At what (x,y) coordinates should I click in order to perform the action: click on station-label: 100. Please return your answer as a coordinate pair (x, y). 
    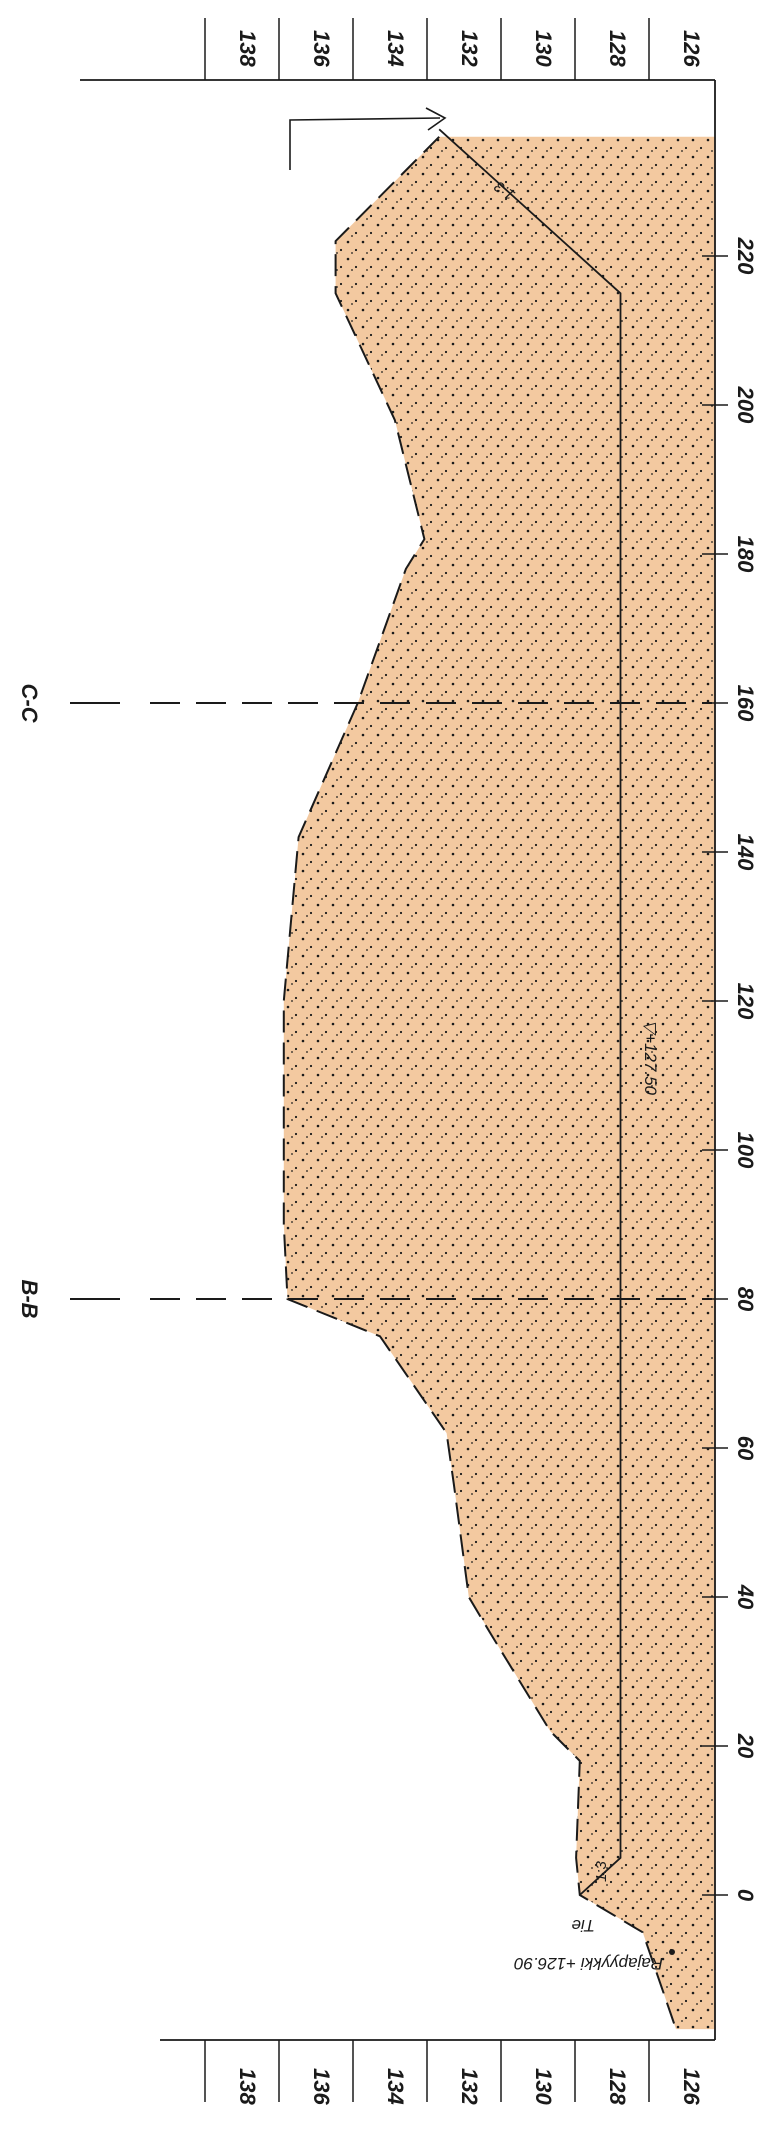
    Looking at the image, I should click on (745, 1150).